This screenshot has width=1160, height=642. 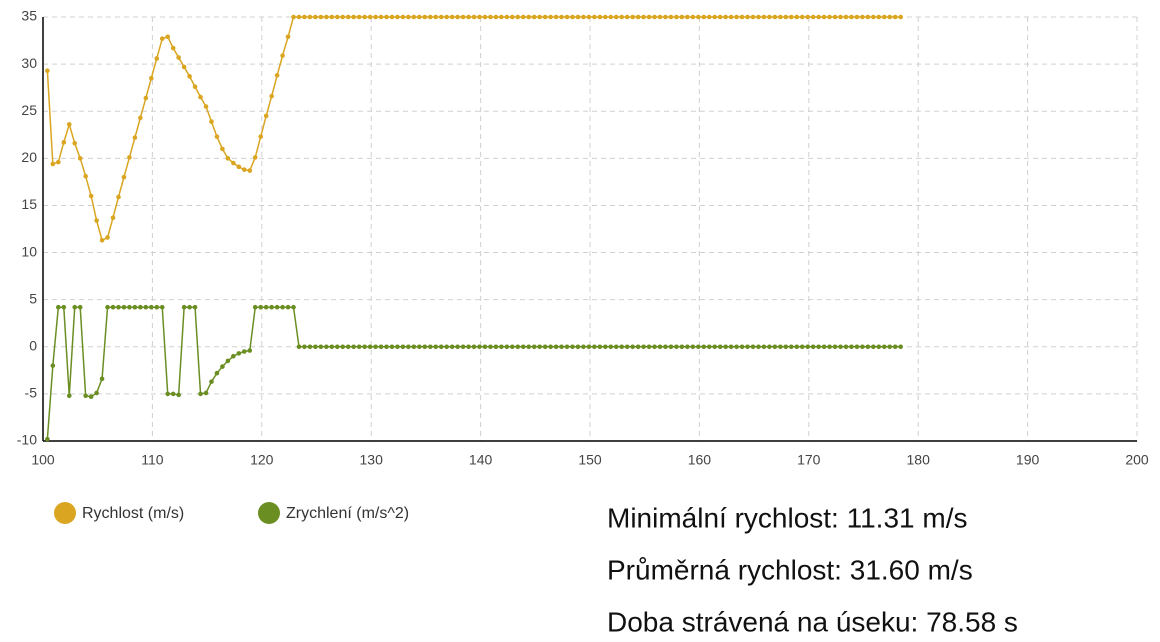 I want to click on x-tick-label: 170, so click(x=809, y=460).